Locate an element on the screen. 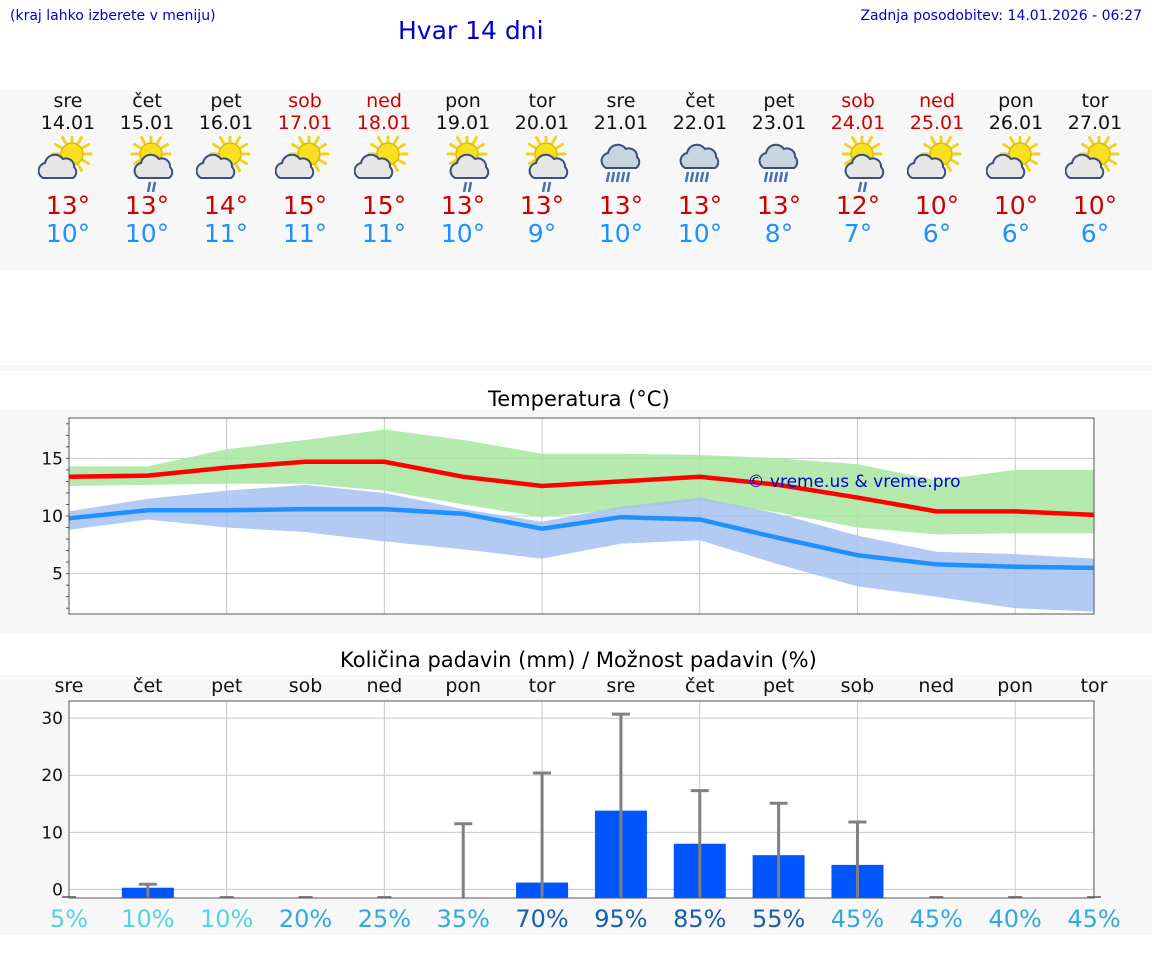 This screenshot has width=1152, height=975. day-date: 17.01 is located at coordinates (305, 123).